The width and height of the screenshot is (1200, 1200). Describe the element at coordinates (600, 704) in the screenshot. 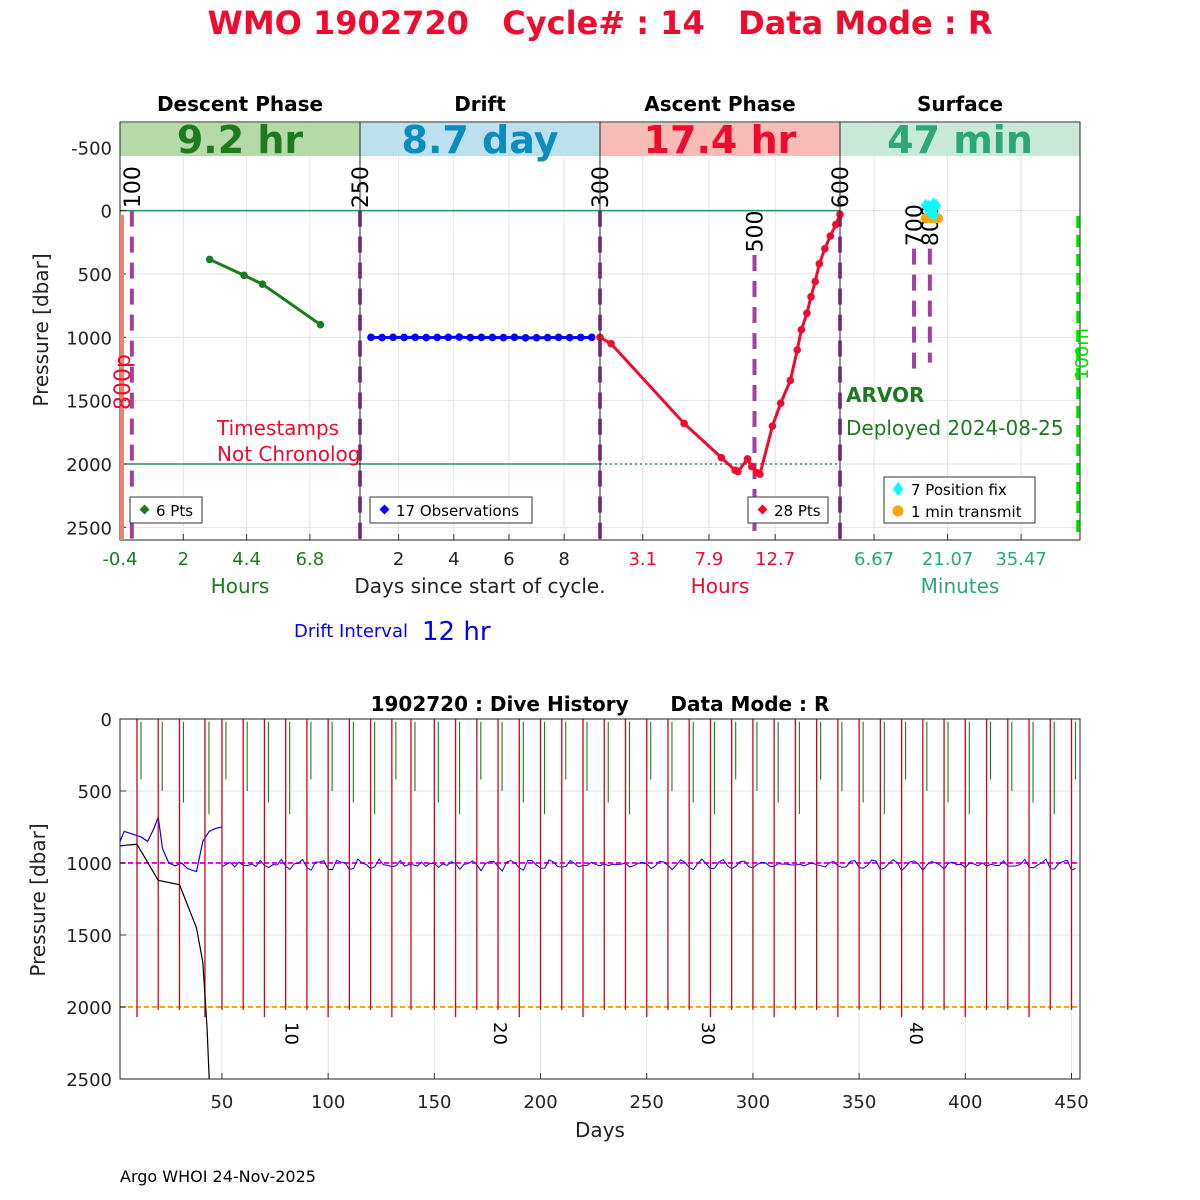

I see `dive-history-title: 1902720 : Dive History Data Mode : R` at that location.